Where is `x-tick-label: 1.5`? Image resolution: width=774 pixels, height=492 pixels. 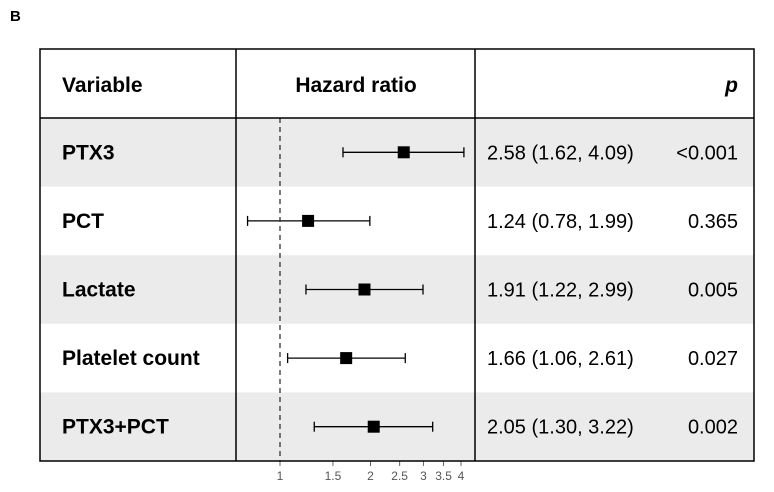 x-tick-label: 1.5 is located at coordinates (333, 476).